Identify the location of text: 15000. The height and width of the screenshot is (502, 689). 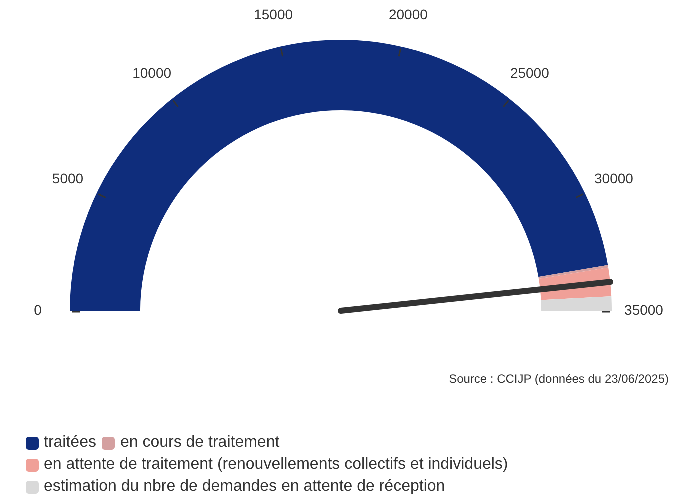
(274, 14).